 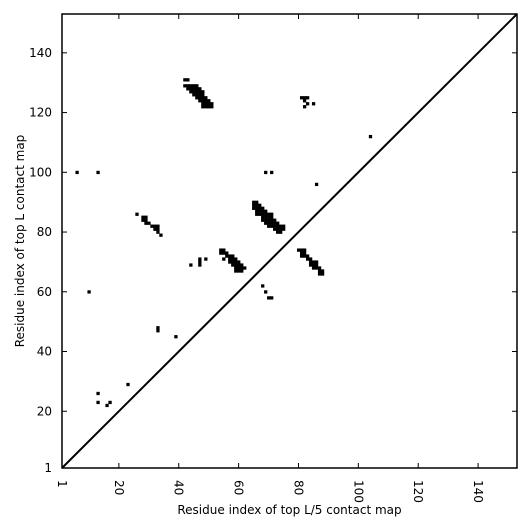 What do you see at coordinates (40, 172) in the screenshot?
I see `y-tick-label: 100` at bounding box center [40, 172].